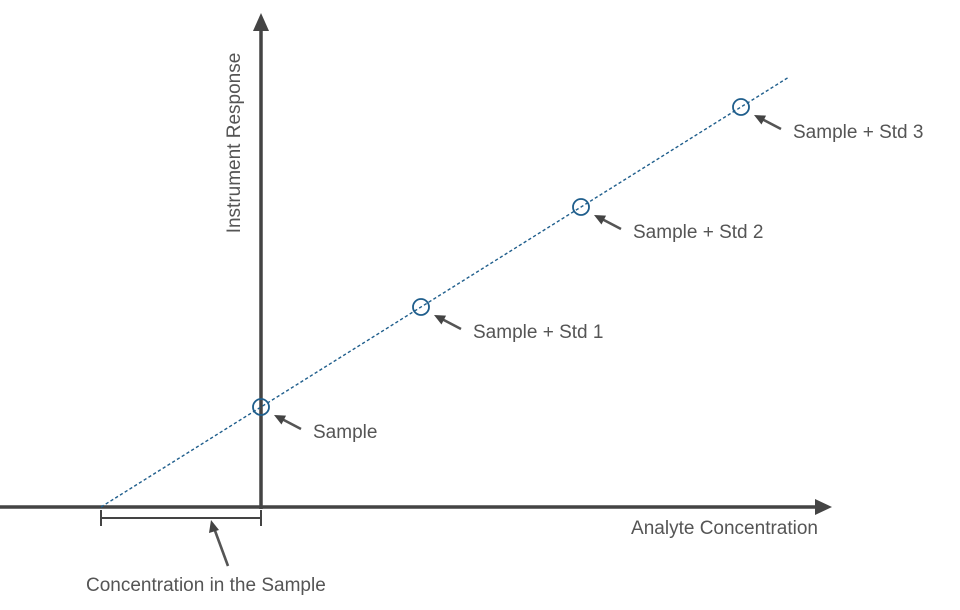 The image size is (960, 610). What do you see at coordinates (724, 528) in the screenshot?
I see `x-axis-title: Analyte Concentration` at bounding box center [724, 528].